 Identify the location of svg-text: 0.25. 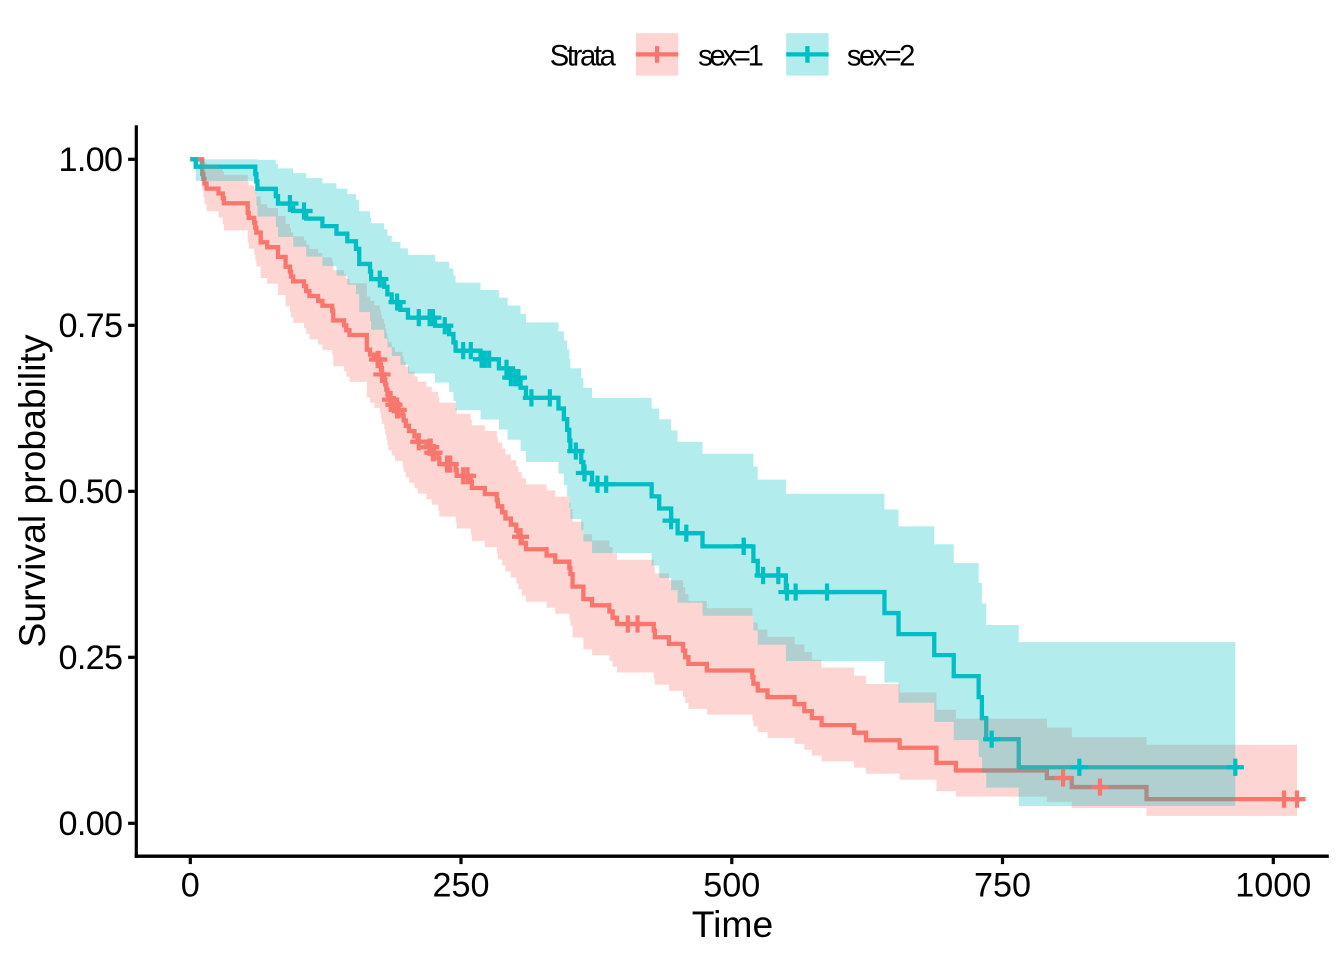
(91, 658).